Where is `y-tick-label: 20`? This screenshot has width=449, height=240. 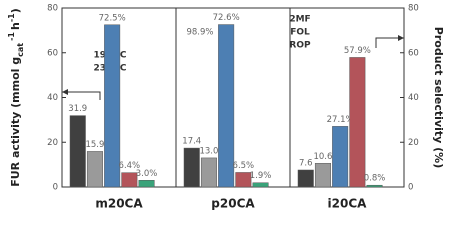
y-tick-label: 20 is located at coordinates (52, 143).